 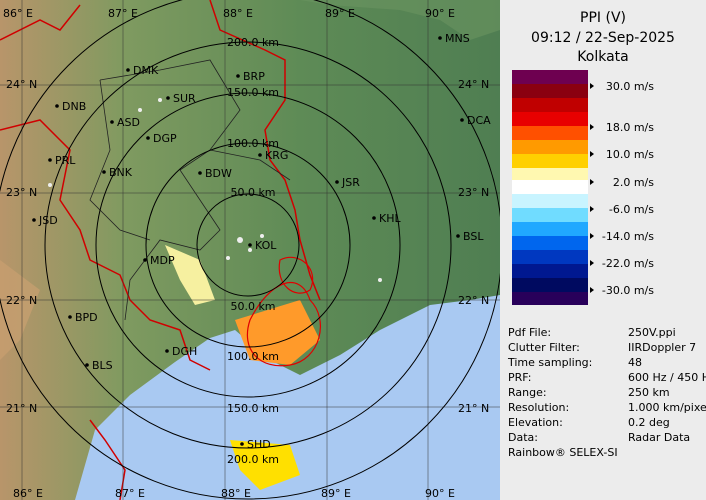 What do you see at coordinates (473, 236) in the screenshot?
I see `place-label: BSL` at bounding box center [473, 236].